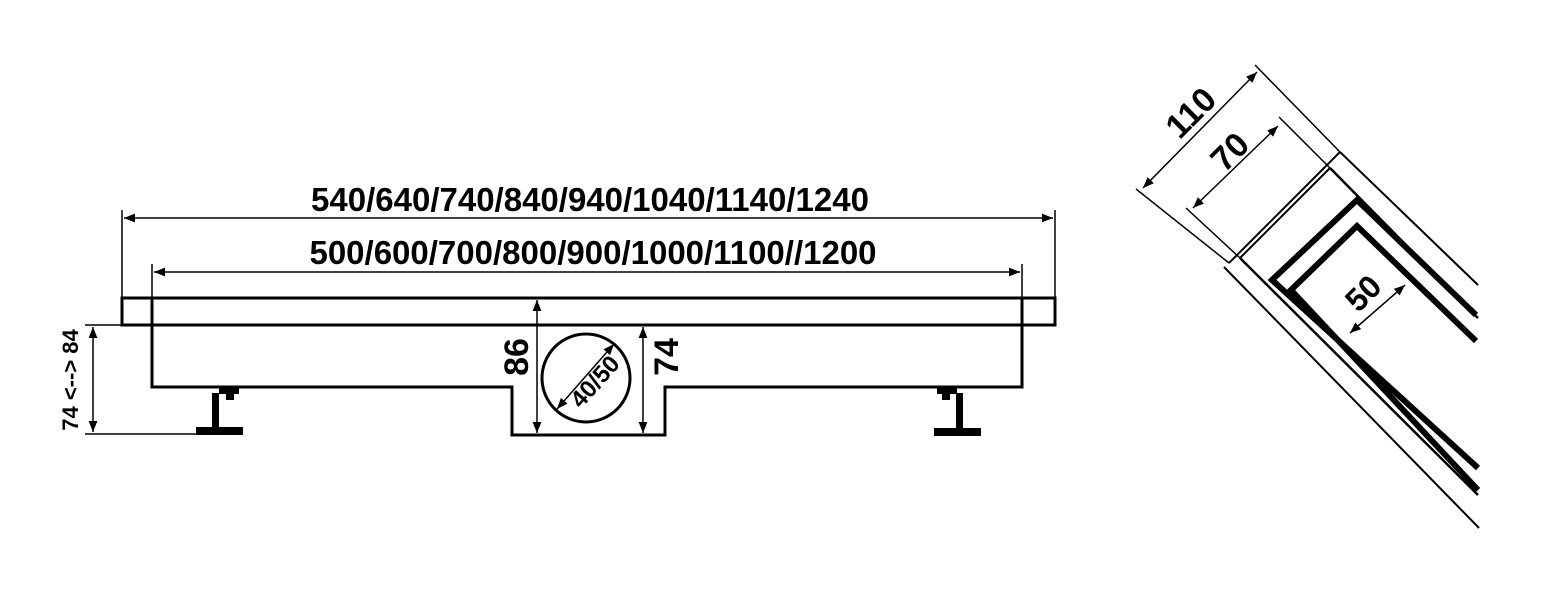  Describe the element at coordinates (70, 379) in the screenshot. I see `adjustable-height-label: 74 <--> 84` at that location.